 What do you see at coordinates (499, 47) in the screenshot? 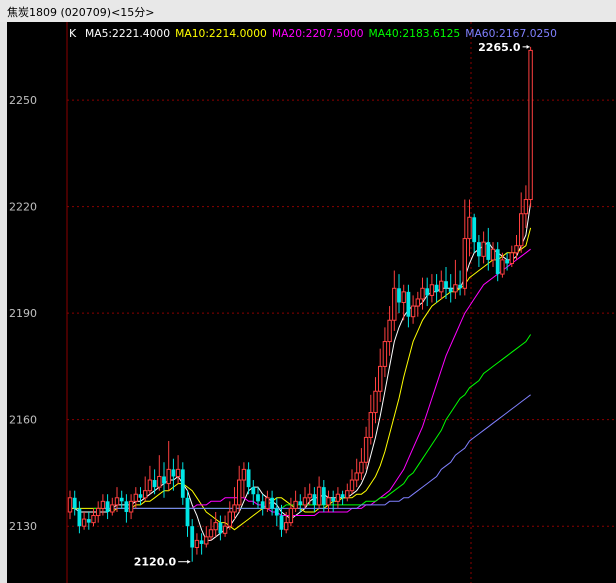
I see `high-price-label: 2265.0` at bounding box center [499, 47].